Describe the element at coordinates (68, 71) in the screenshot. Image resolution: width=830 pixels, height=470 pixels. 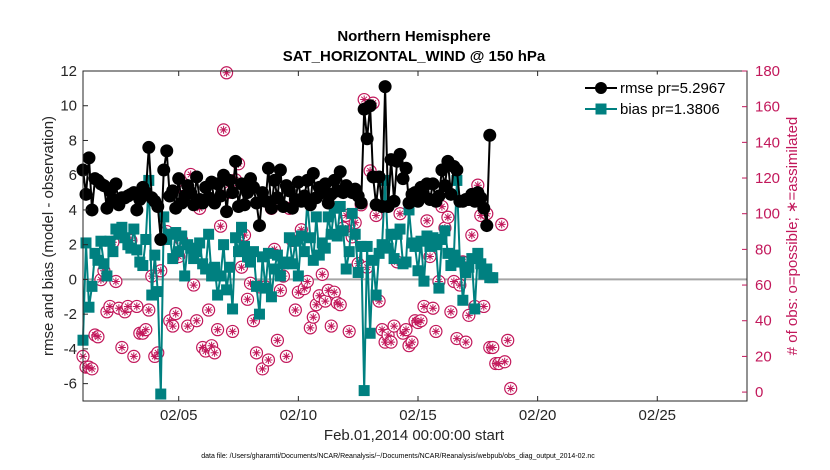
I see `y-tick-label: 12` at that location.